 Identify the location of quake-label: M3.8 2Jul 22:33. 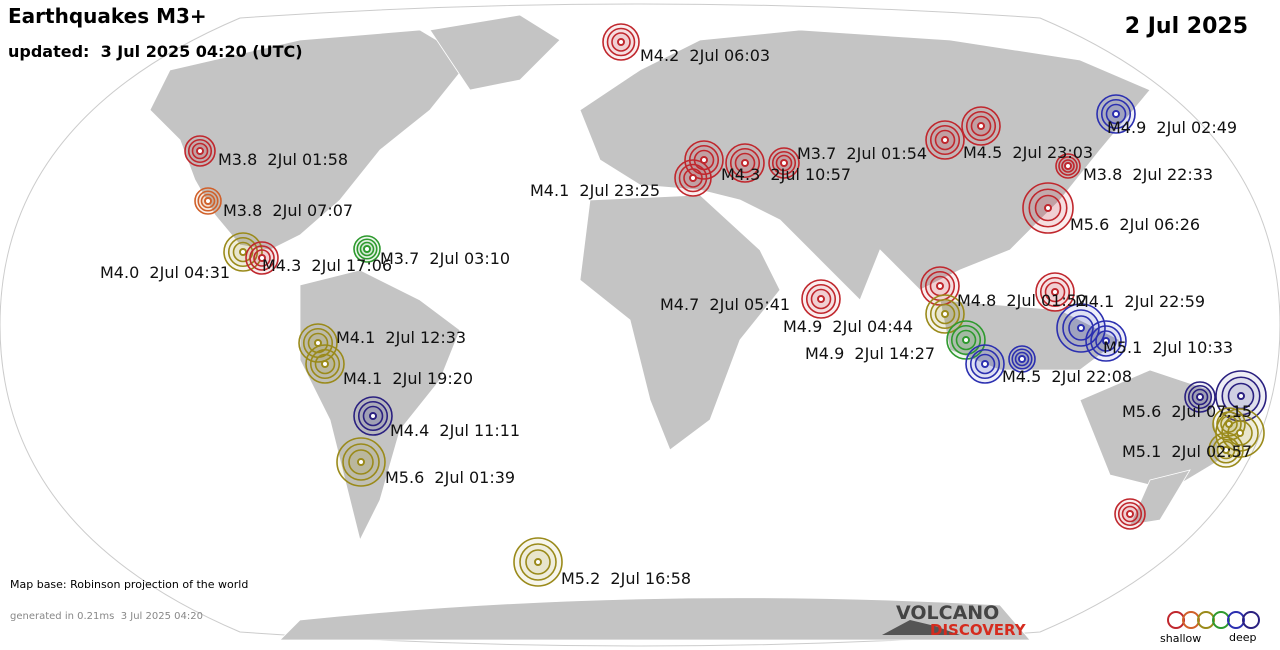
(1148, 174).